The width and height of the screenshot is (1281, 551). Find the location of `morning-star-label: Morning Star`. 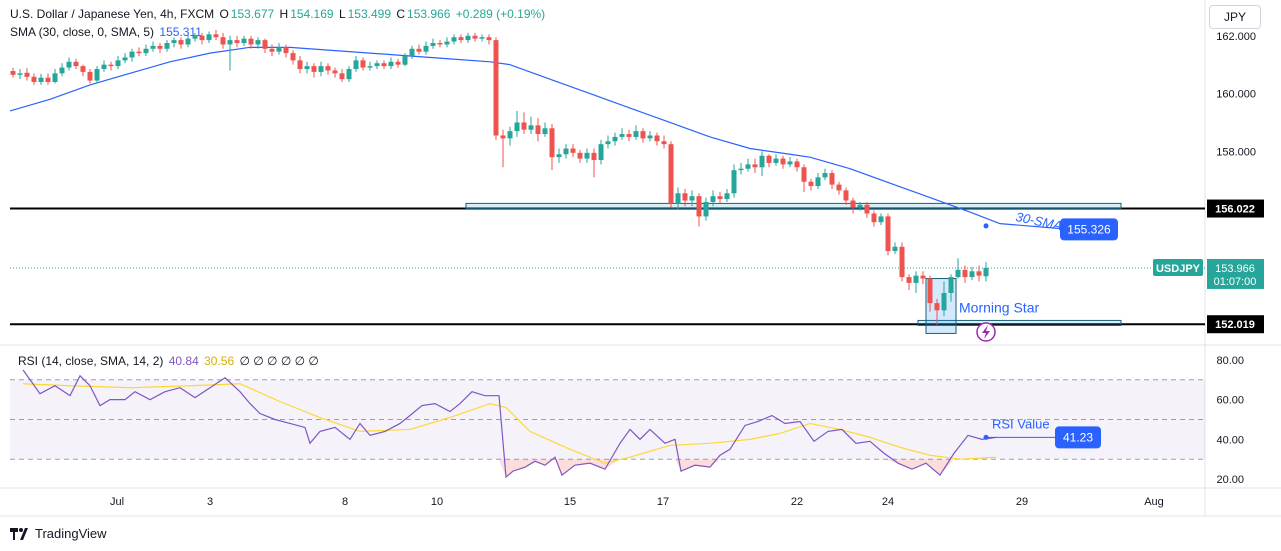

morning-star-label: Morning Star is located at coordinates (999, 307).